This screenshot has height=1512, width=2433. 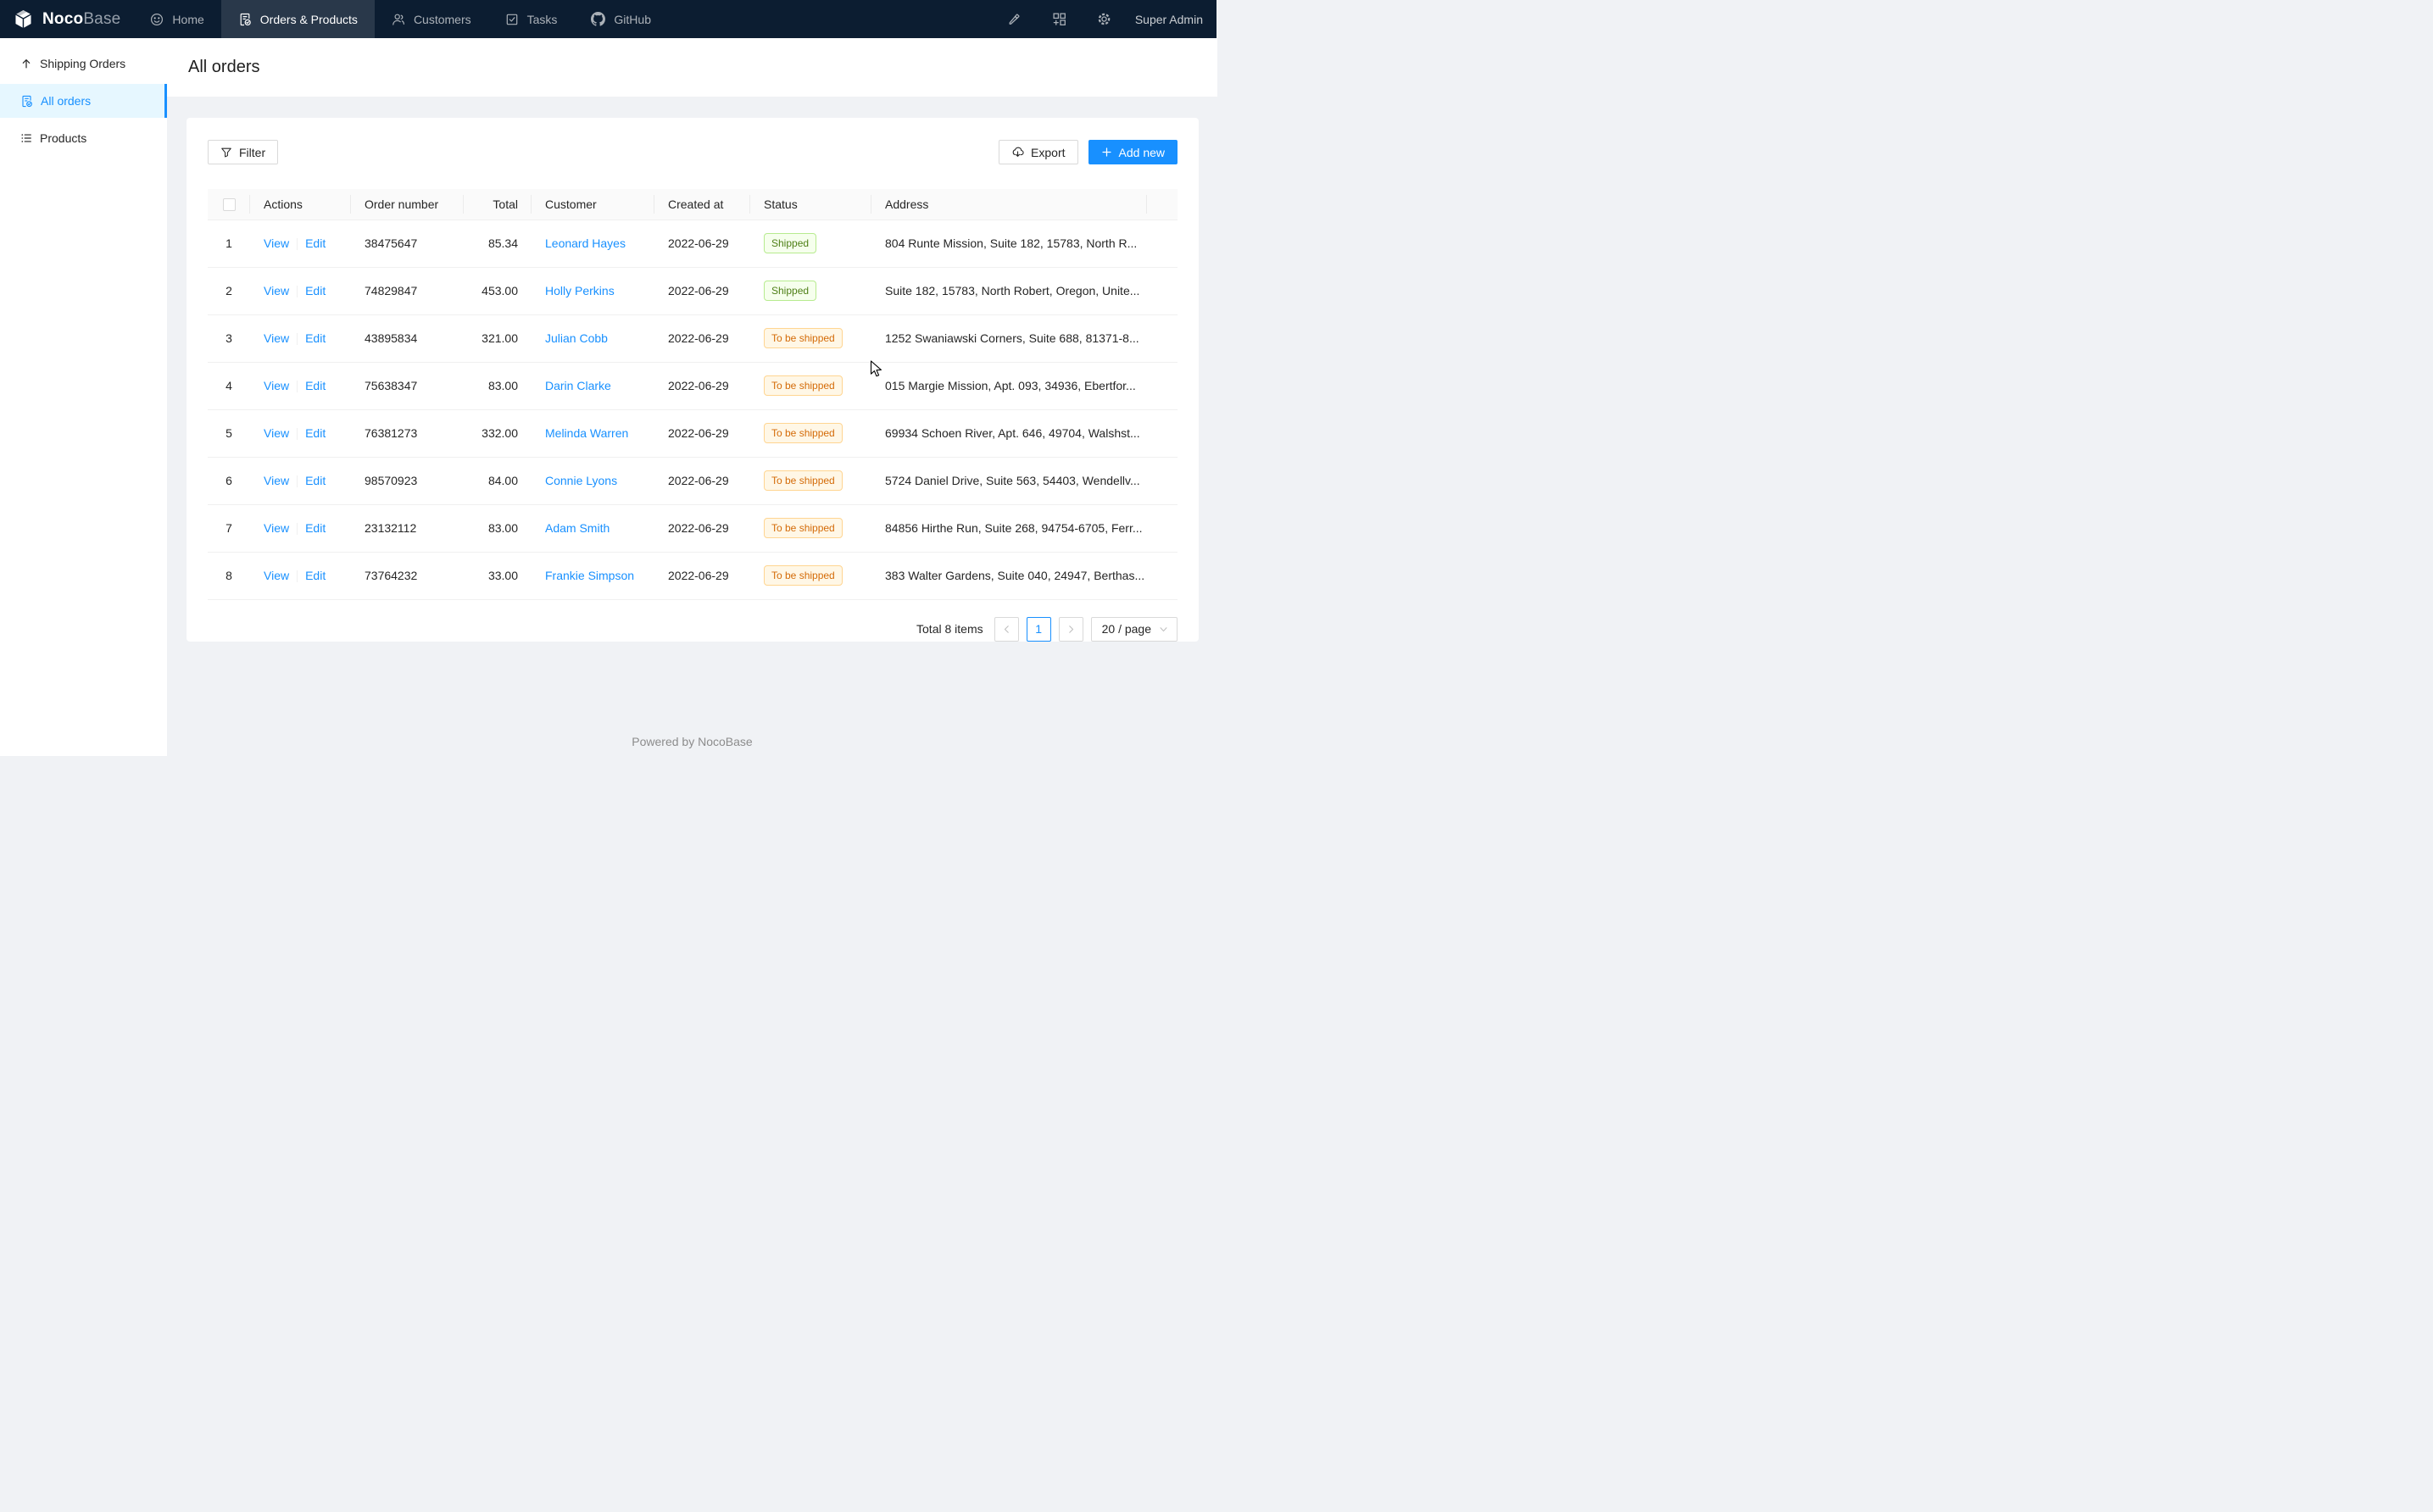 What do you see at coordinates (577, 338) in the screenshot?
I see `customer-link: Julian Cobb` at bounding box center [577, 338].